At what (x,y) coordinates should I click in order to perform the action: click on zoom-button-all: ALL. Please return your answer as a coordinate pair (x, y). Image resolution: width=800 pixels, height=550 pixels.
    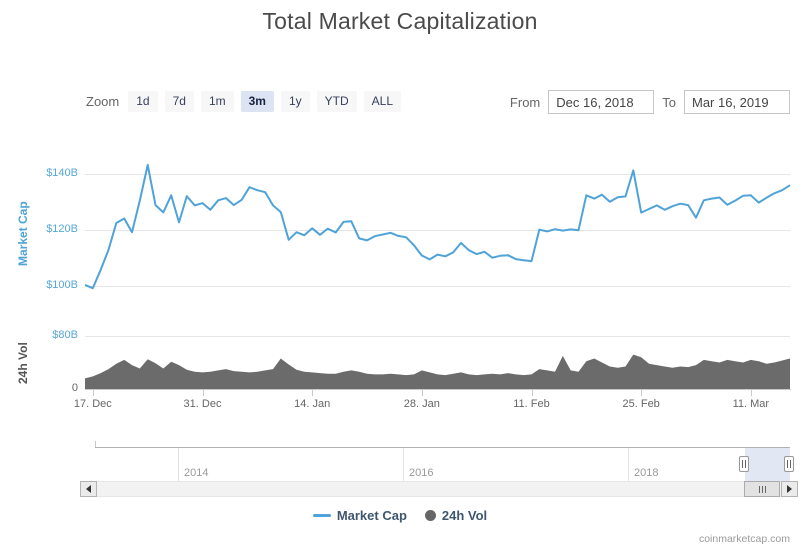
    Looking at the image, I should click on (382, 101).